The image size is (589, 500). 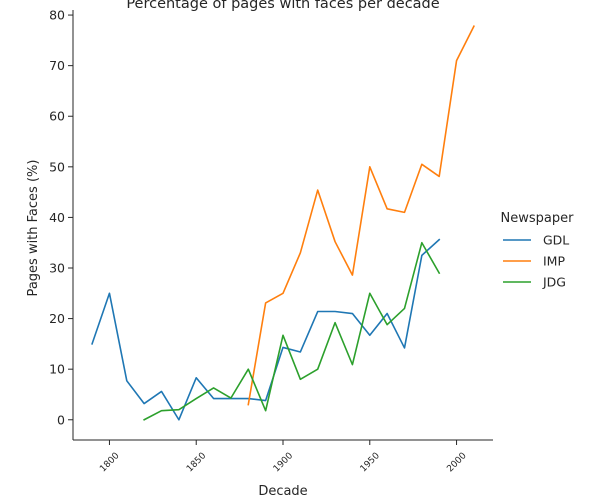 I want to click on legend-label-jdg: JDG, so click(x=554, y=282).